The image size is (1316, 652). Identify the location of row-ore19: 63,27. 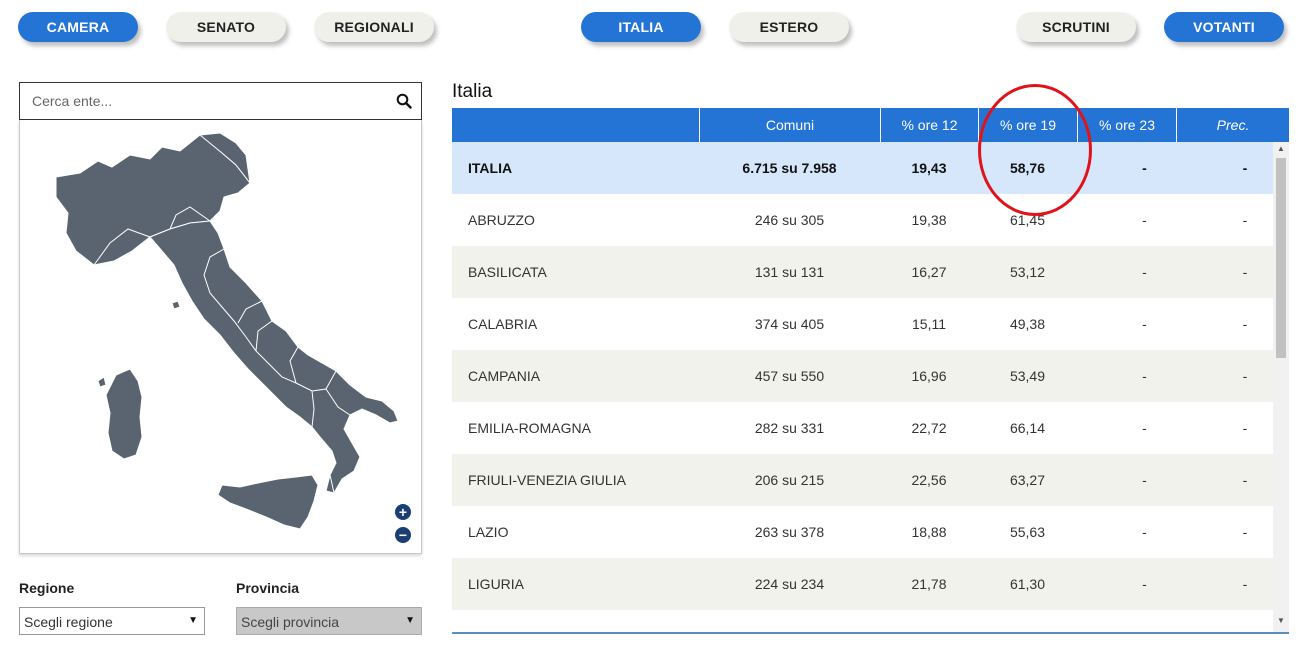
(1027, 480).